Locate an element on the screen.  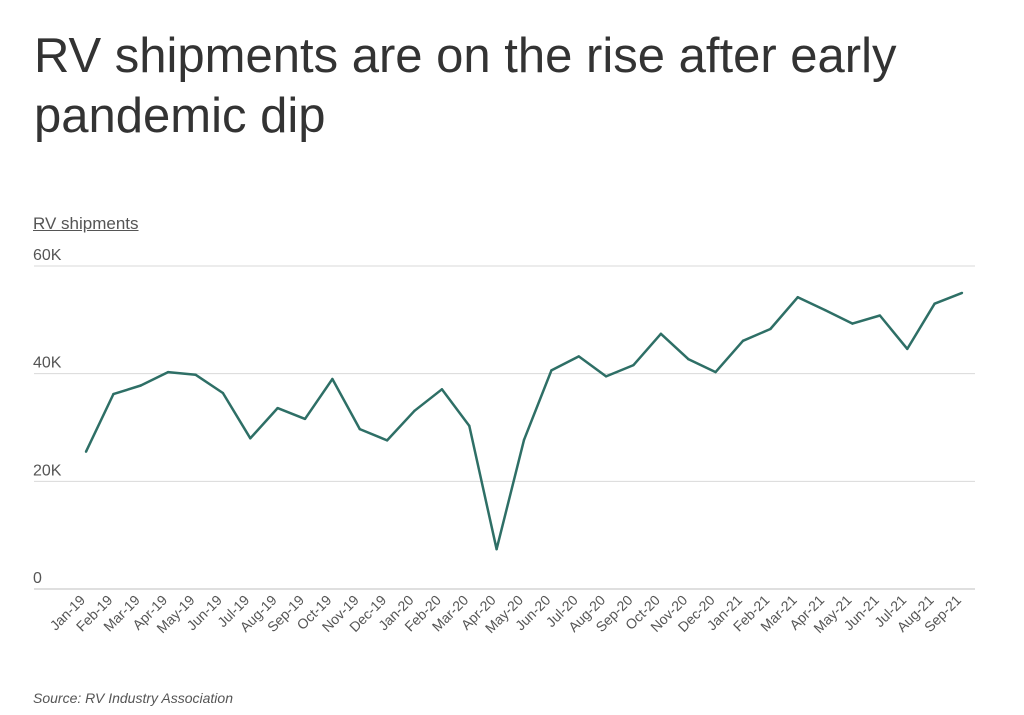
y-tick-label: 0 is located at coordinates (37, 578).